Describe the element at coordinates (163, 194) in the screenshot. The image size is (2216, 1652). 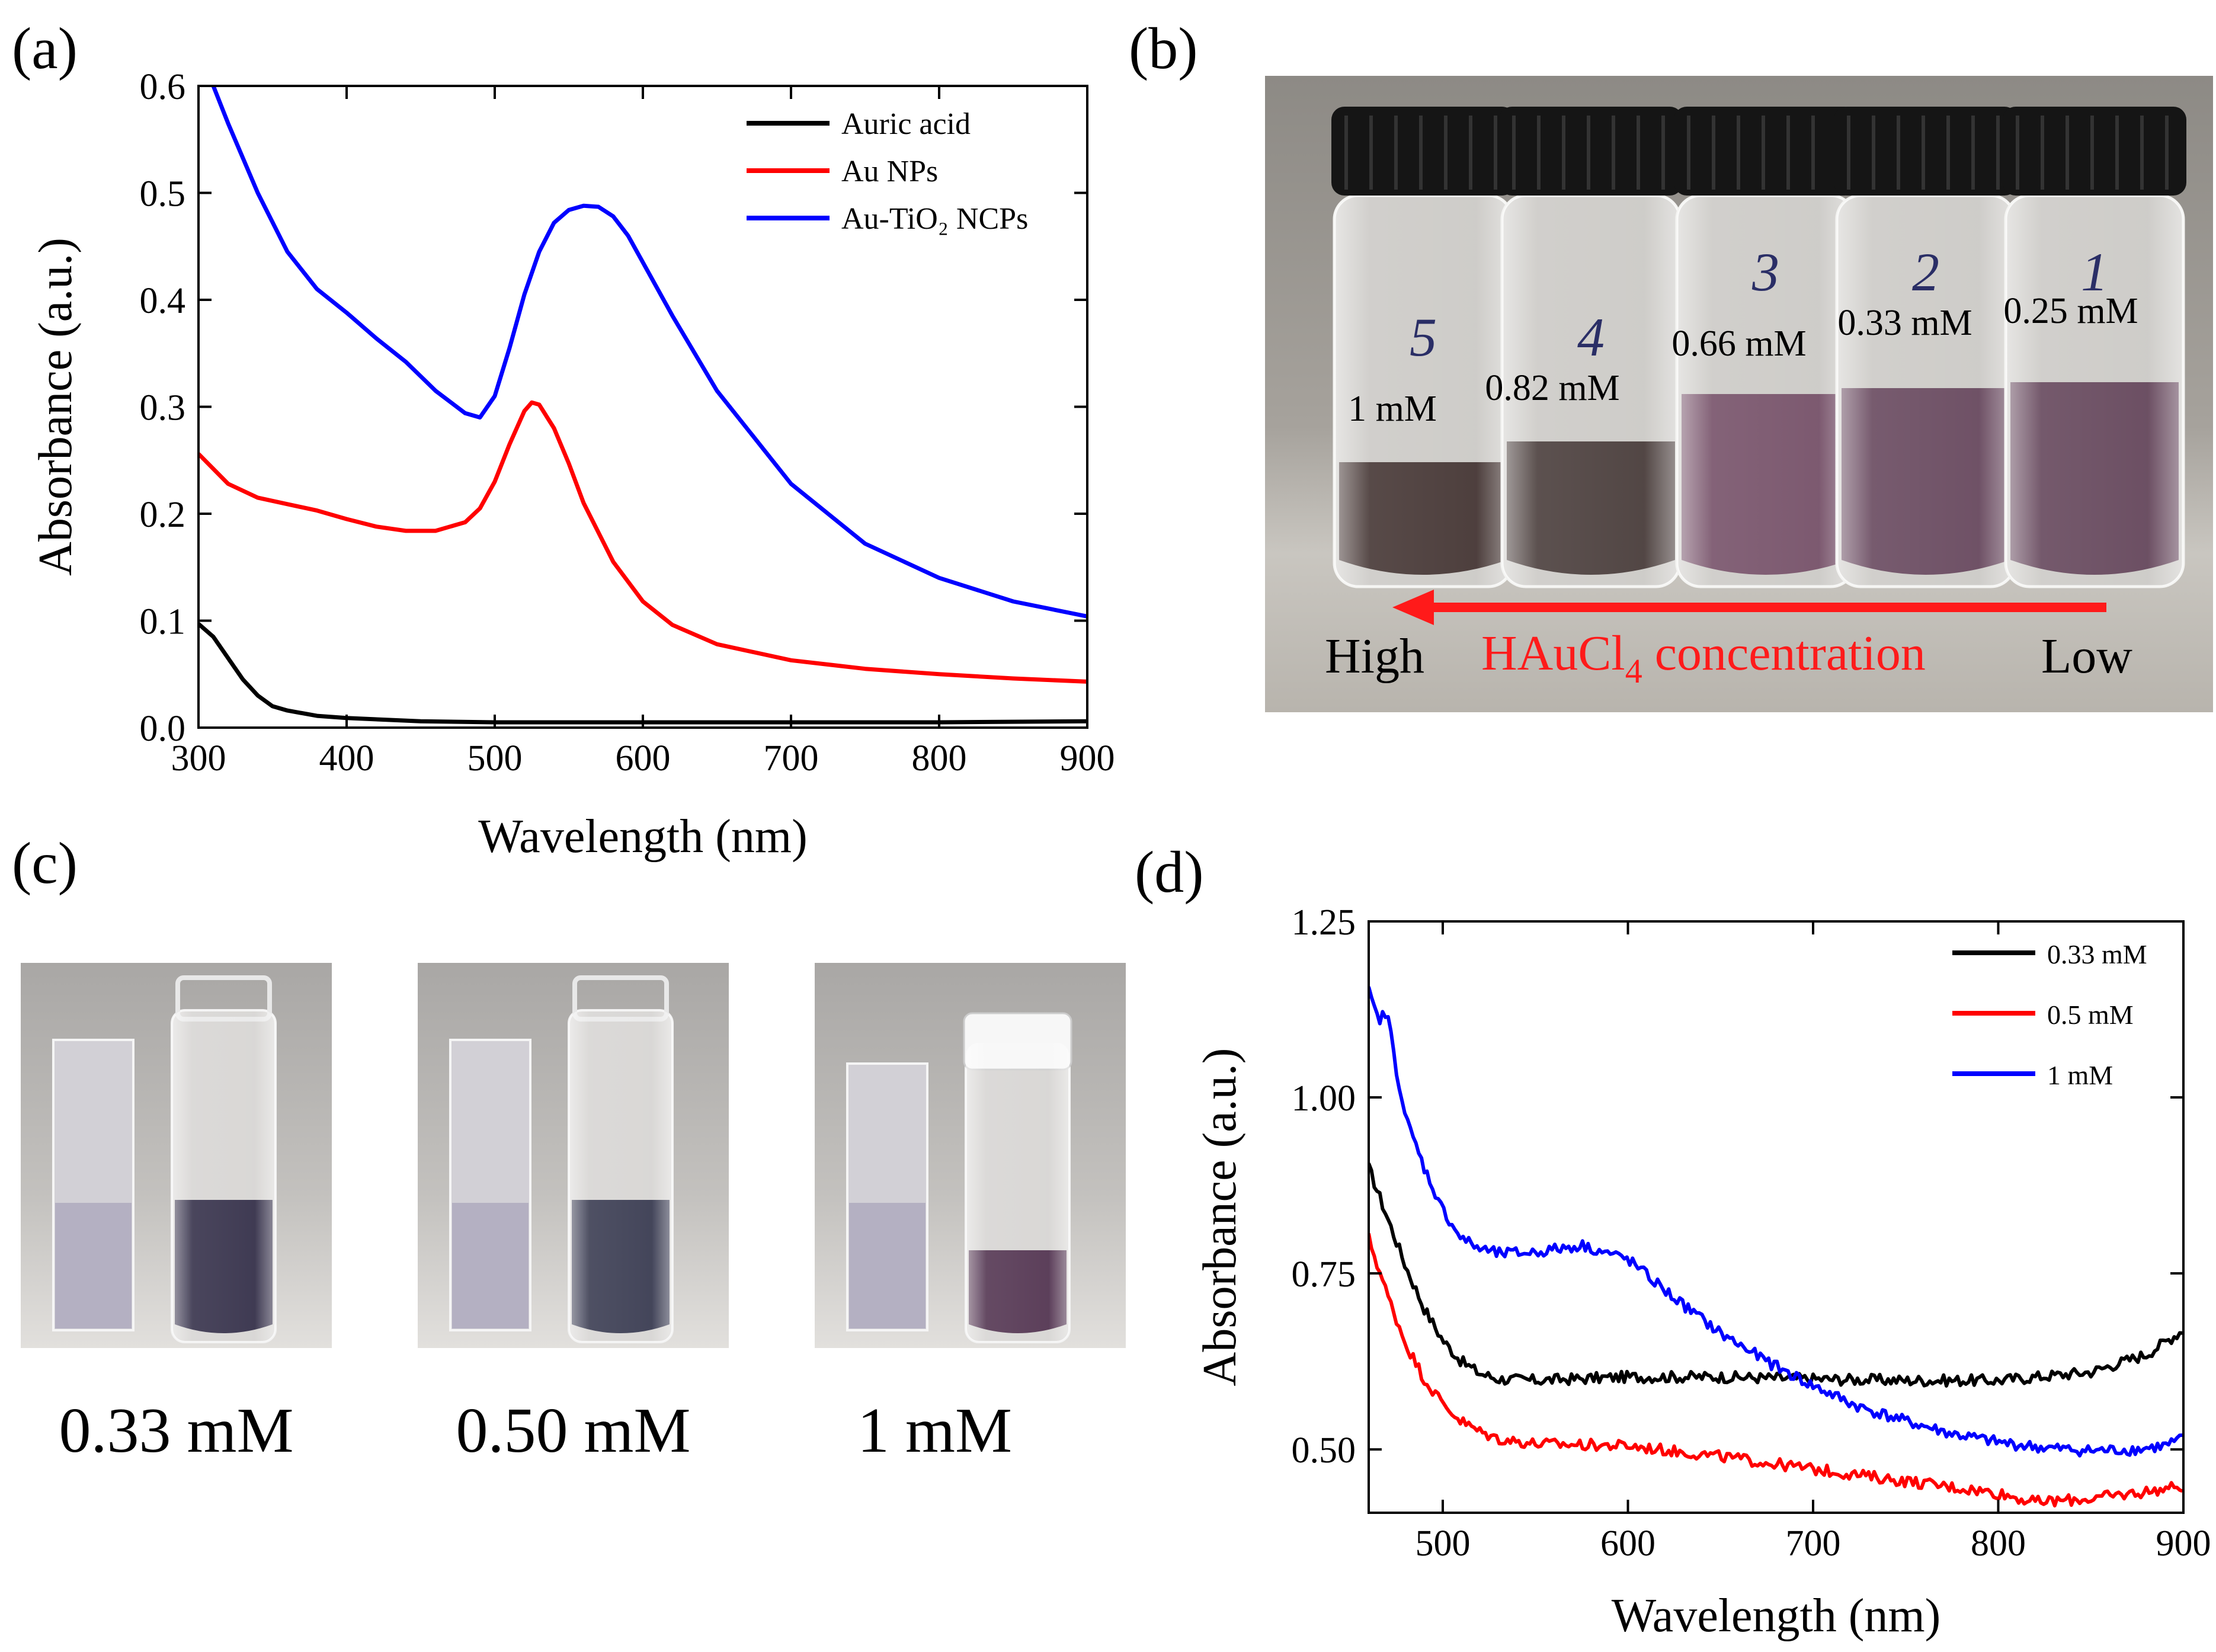
I see `y-tick-label: 0.5` at that location.